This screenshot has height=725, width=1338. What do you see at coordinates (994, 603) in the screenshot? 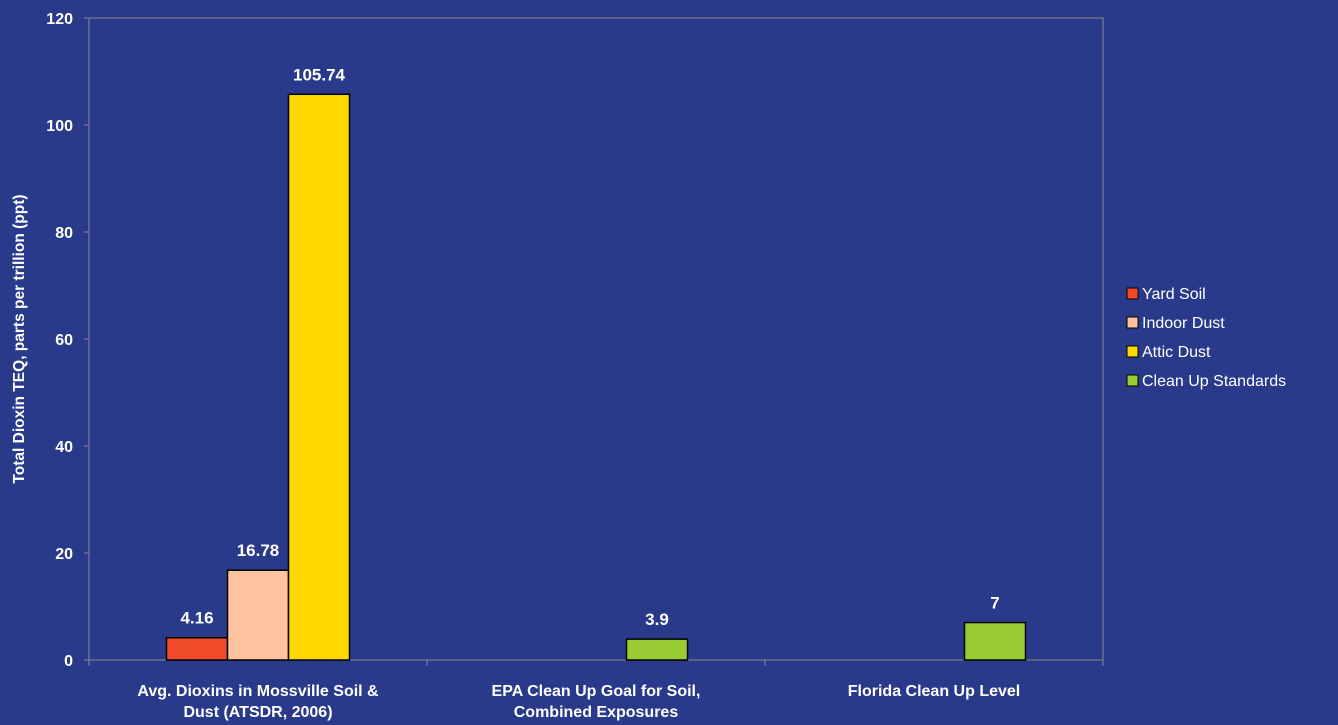
I see `data-label: 7` at bounding box center [994, 603].